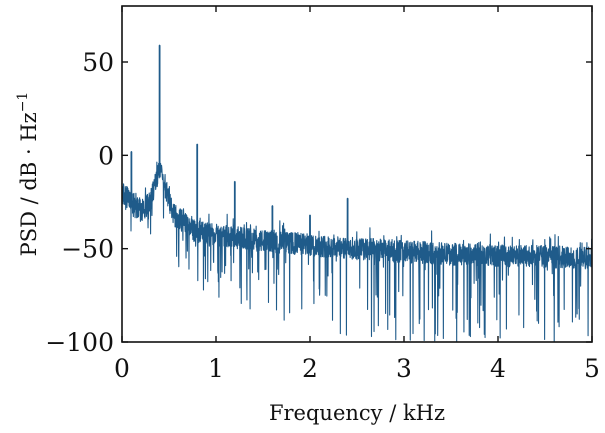 Image resolution: width=605 pixels, height=433 pixels. I want to click on y-tick-label: 50, so click(98, 62).